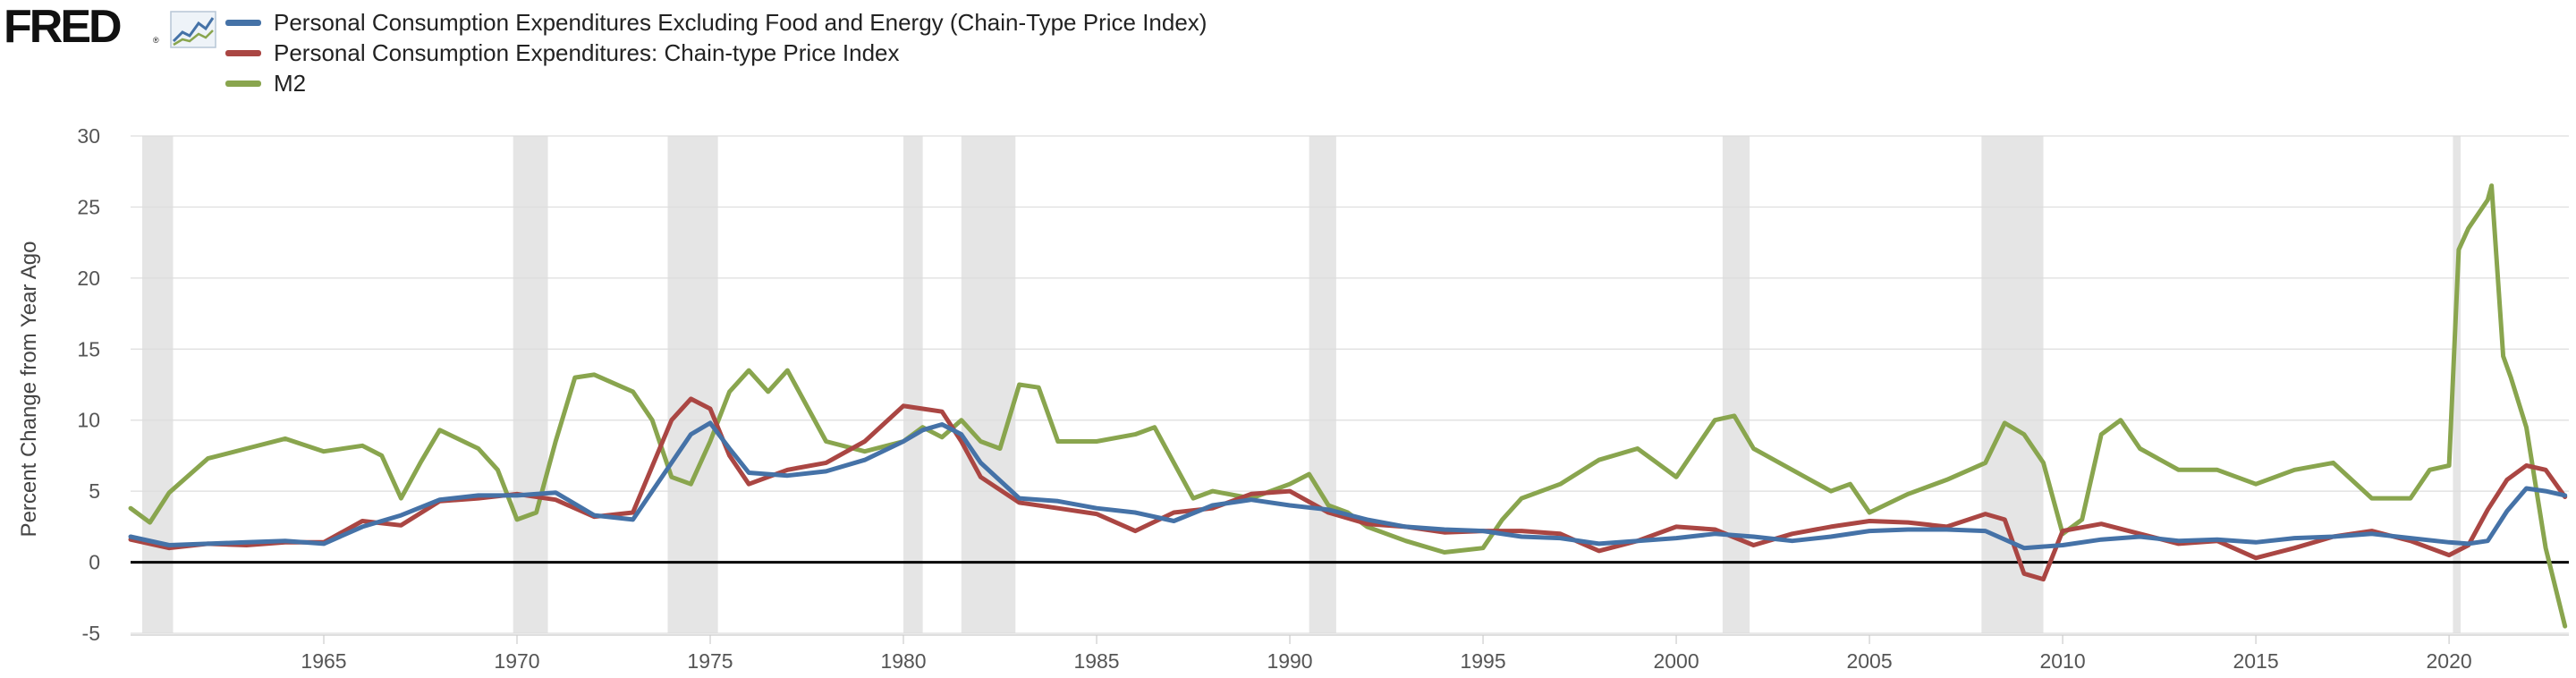 This screenshot has height=678, width=2576. Describe the element at coordinates (94, 491) in the screenshot. I see `y-tick-label: 5` at that location.